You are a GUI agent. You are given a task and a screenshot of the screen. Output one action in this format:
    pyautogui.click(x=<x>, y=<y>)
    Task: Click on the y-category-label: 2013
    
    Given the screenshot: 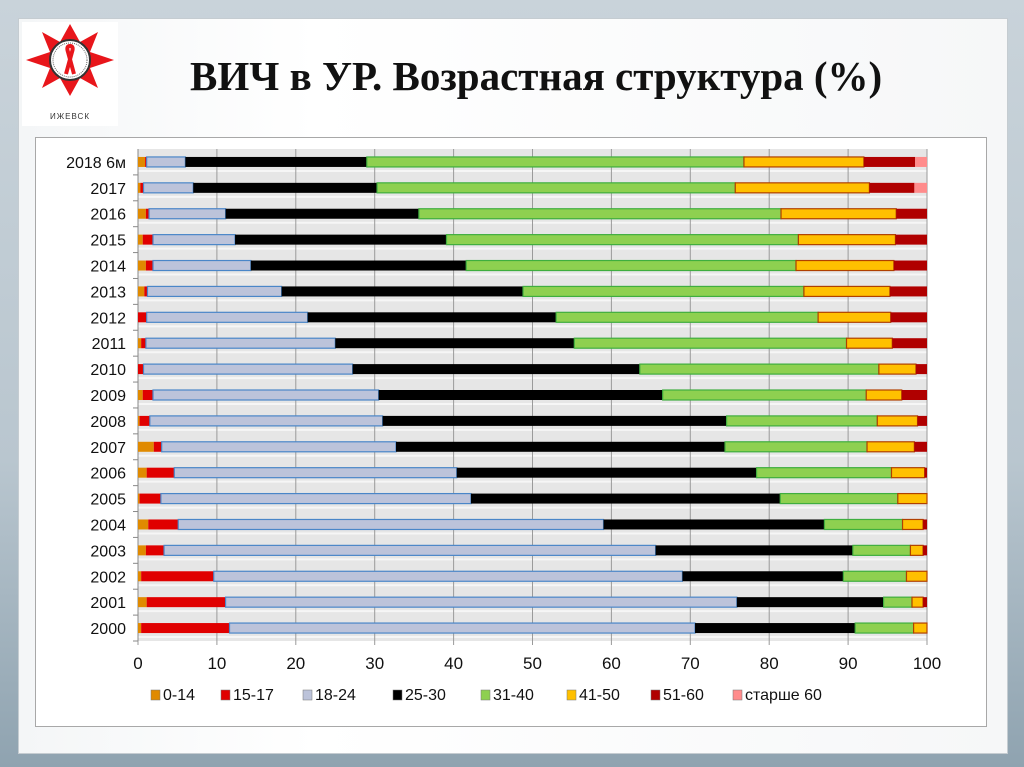 What is the action you would take?
    pyautogui.click(x=108, y=292)
    